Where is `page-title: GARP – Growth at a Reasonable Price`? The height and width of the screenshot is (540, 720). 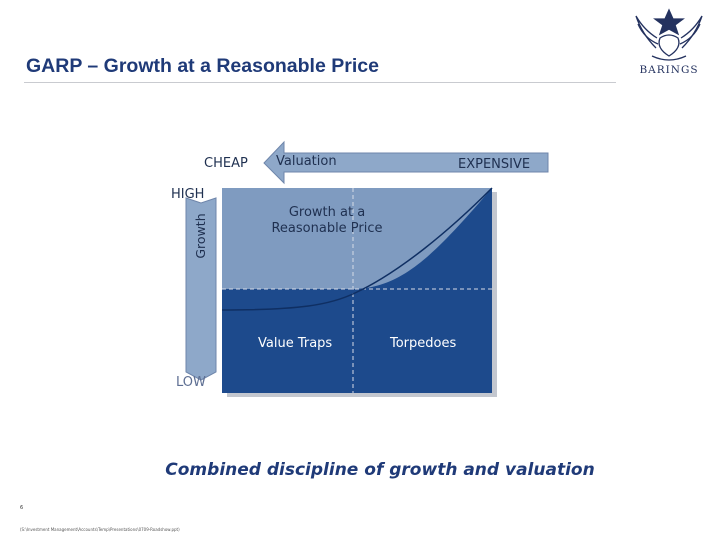
page-title: GARP – Growth at a Reasonable Price is located at coordinates (202, 66).